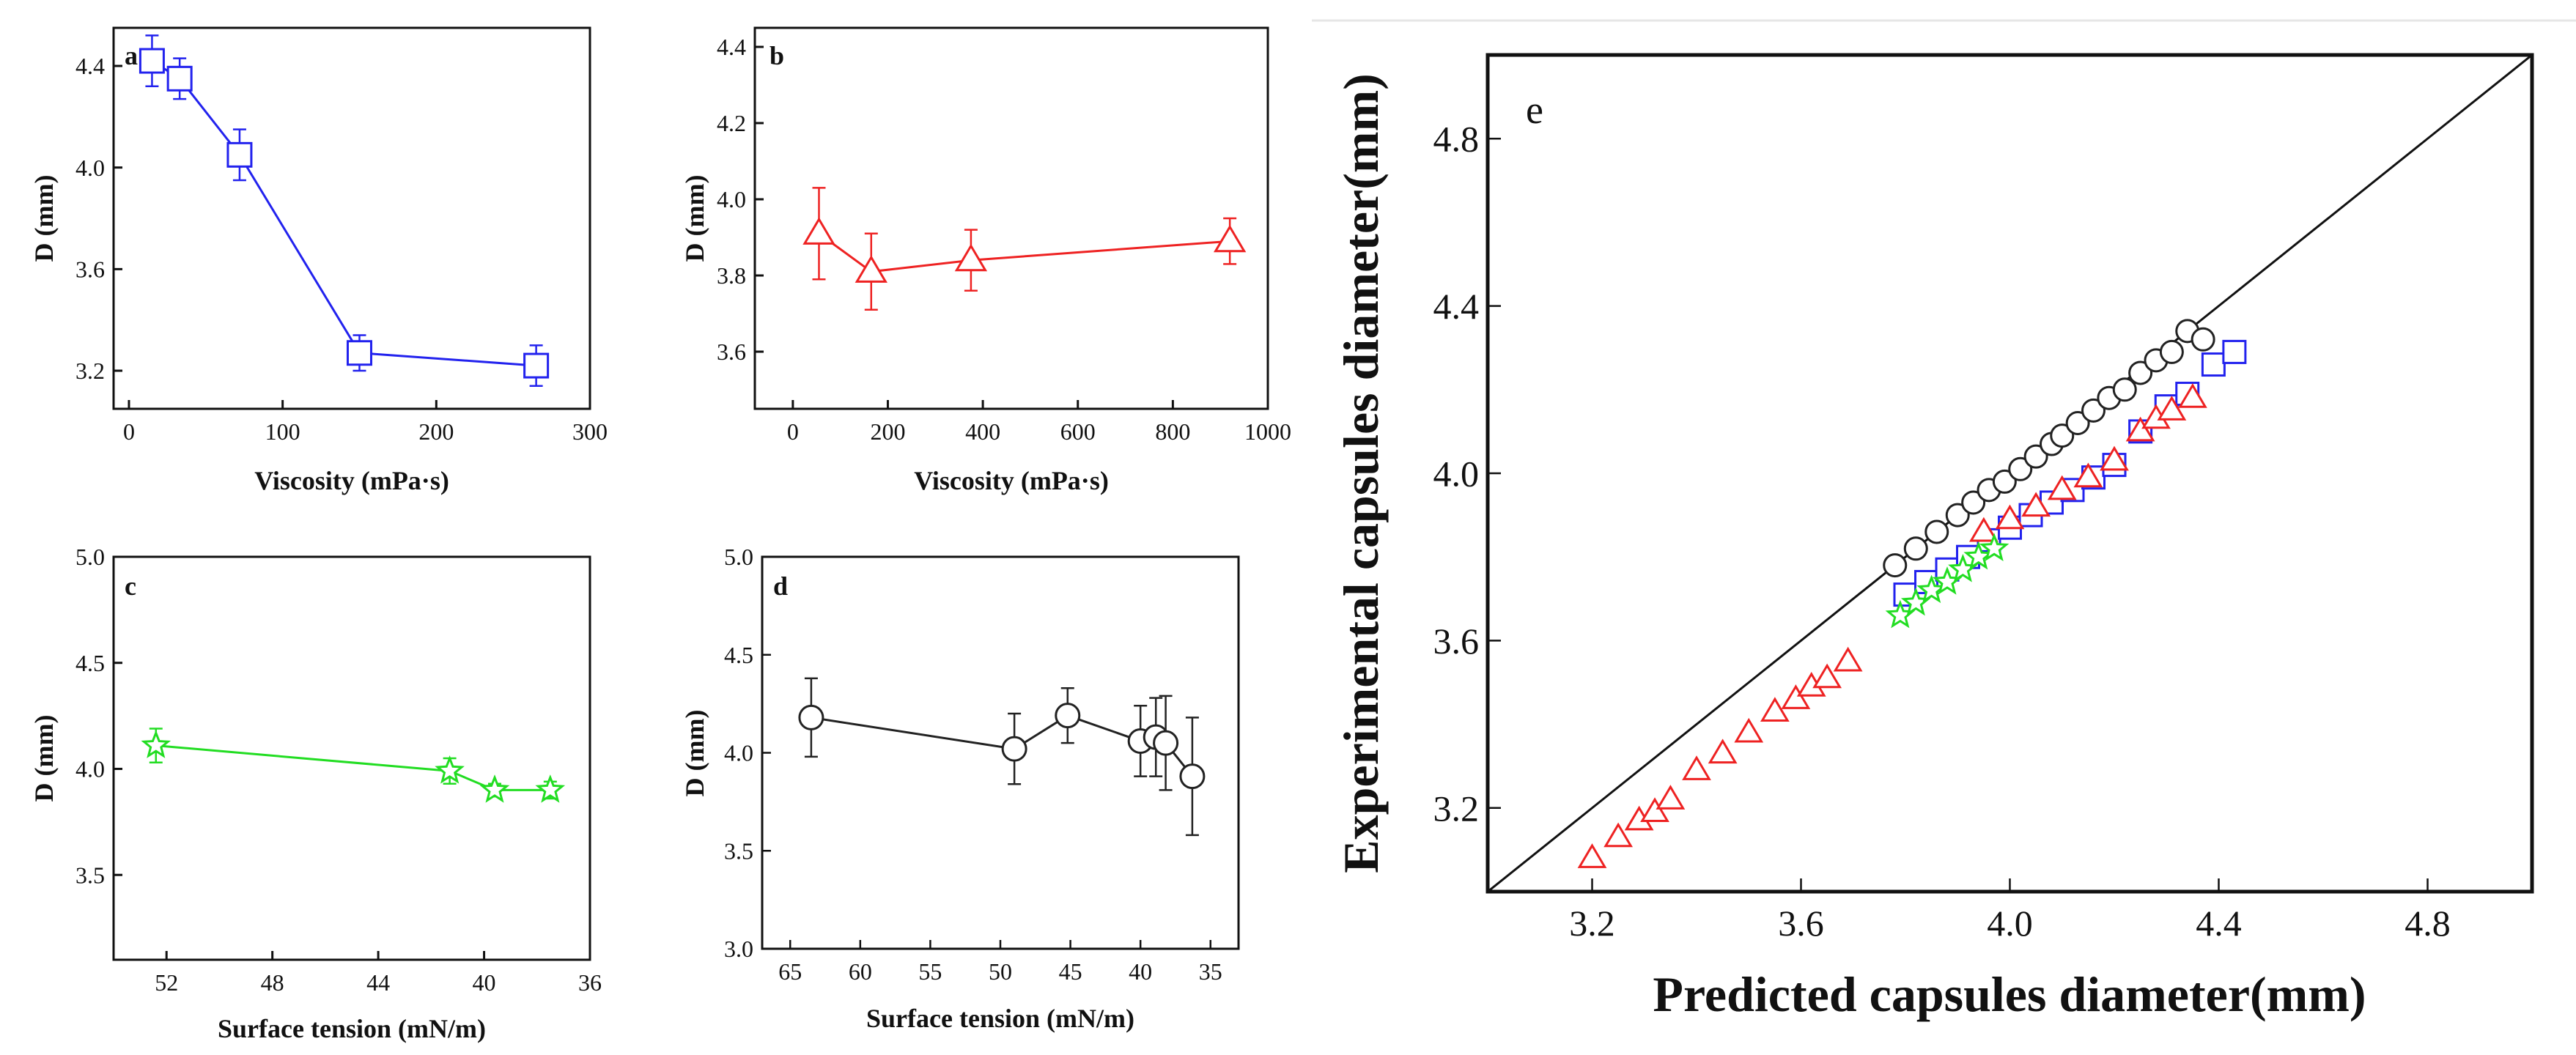 The image size is (2576, 1055). I want to click on x-tick-label: 4.8, so click(2428, 923).